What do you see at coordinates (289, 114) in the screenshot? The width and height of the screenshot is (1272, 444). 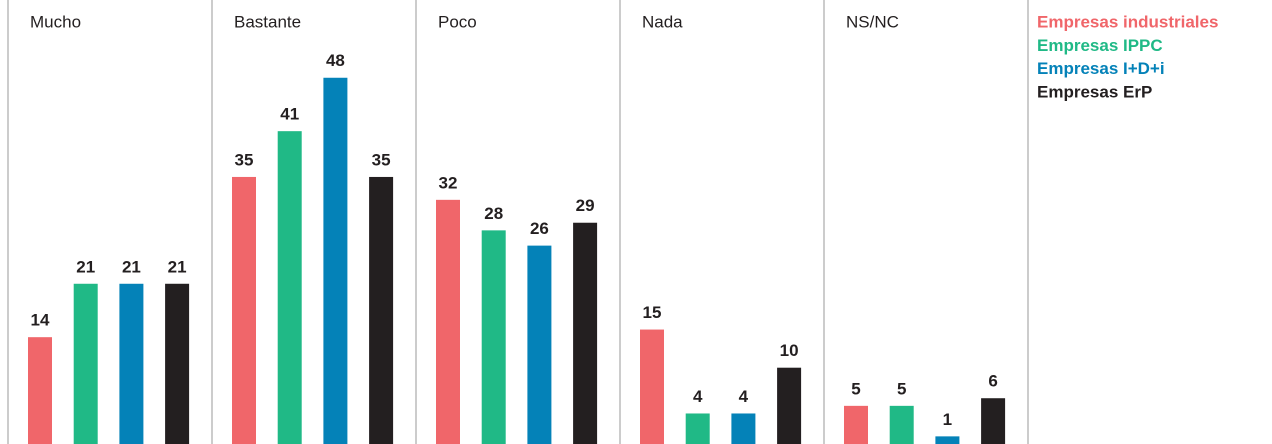 I see `value-label: 41` at bounding box center [289, 114].